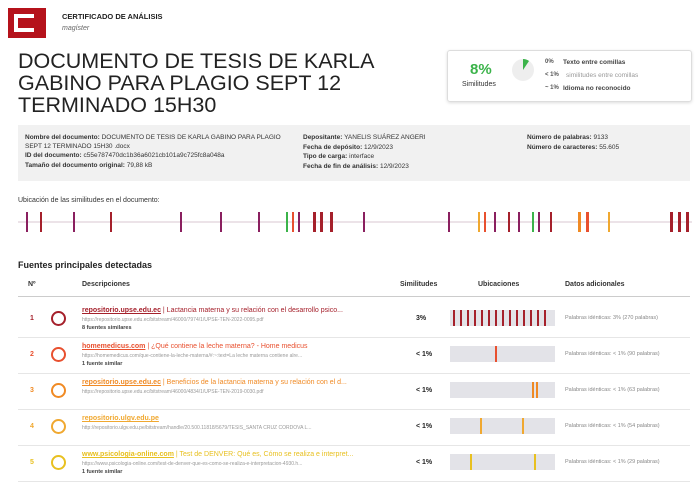 The height and width of the screenshot is (482, 699). What do you see at coordinates (117, 105) in the screenshot?
I see `title-line: TERMINADO 15H30` at bounding box center [117, 105].